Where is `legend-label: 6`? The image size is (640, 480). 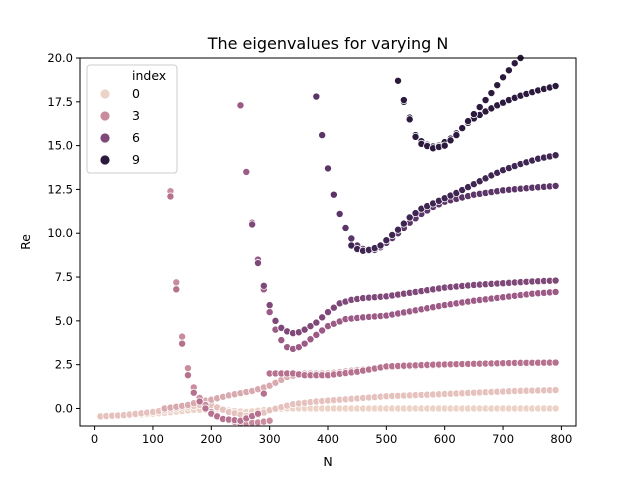
legend-label: 6 is located at coordinates (136, 137).